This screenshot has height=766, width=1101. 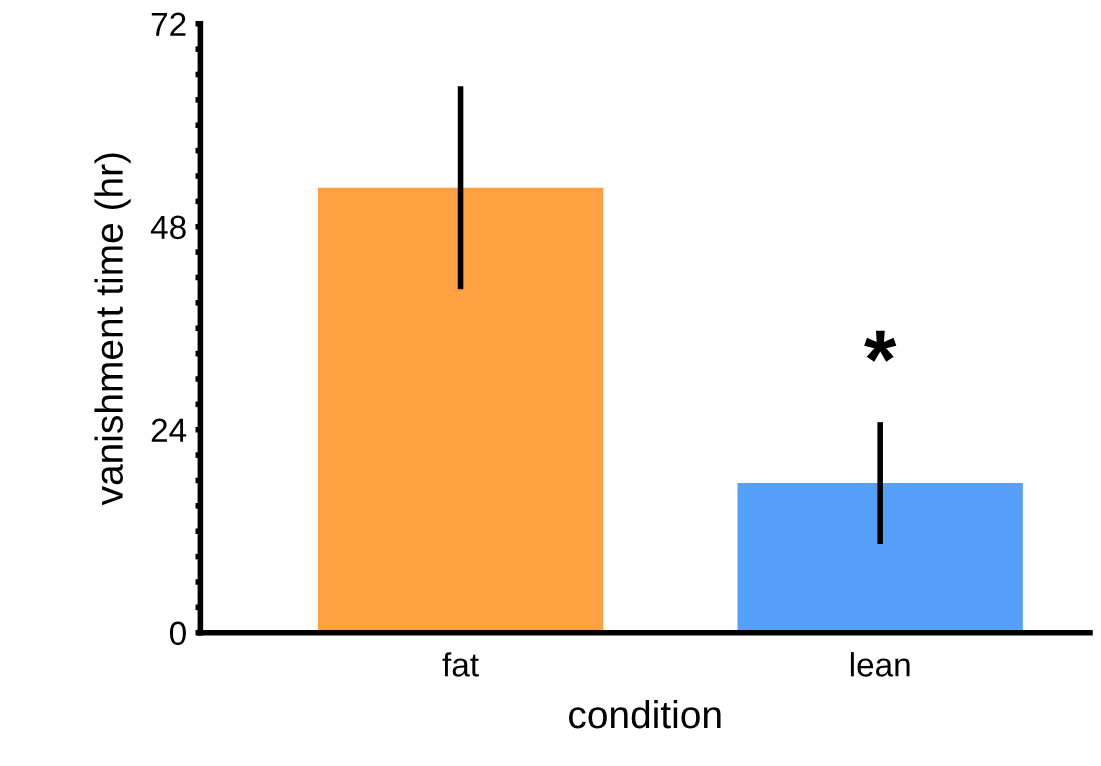 What do you see at coordinates (112, 329) in the screenshot?
I see `y-axis-title: vanishment time (hr)` at bounding box center [112, 329].